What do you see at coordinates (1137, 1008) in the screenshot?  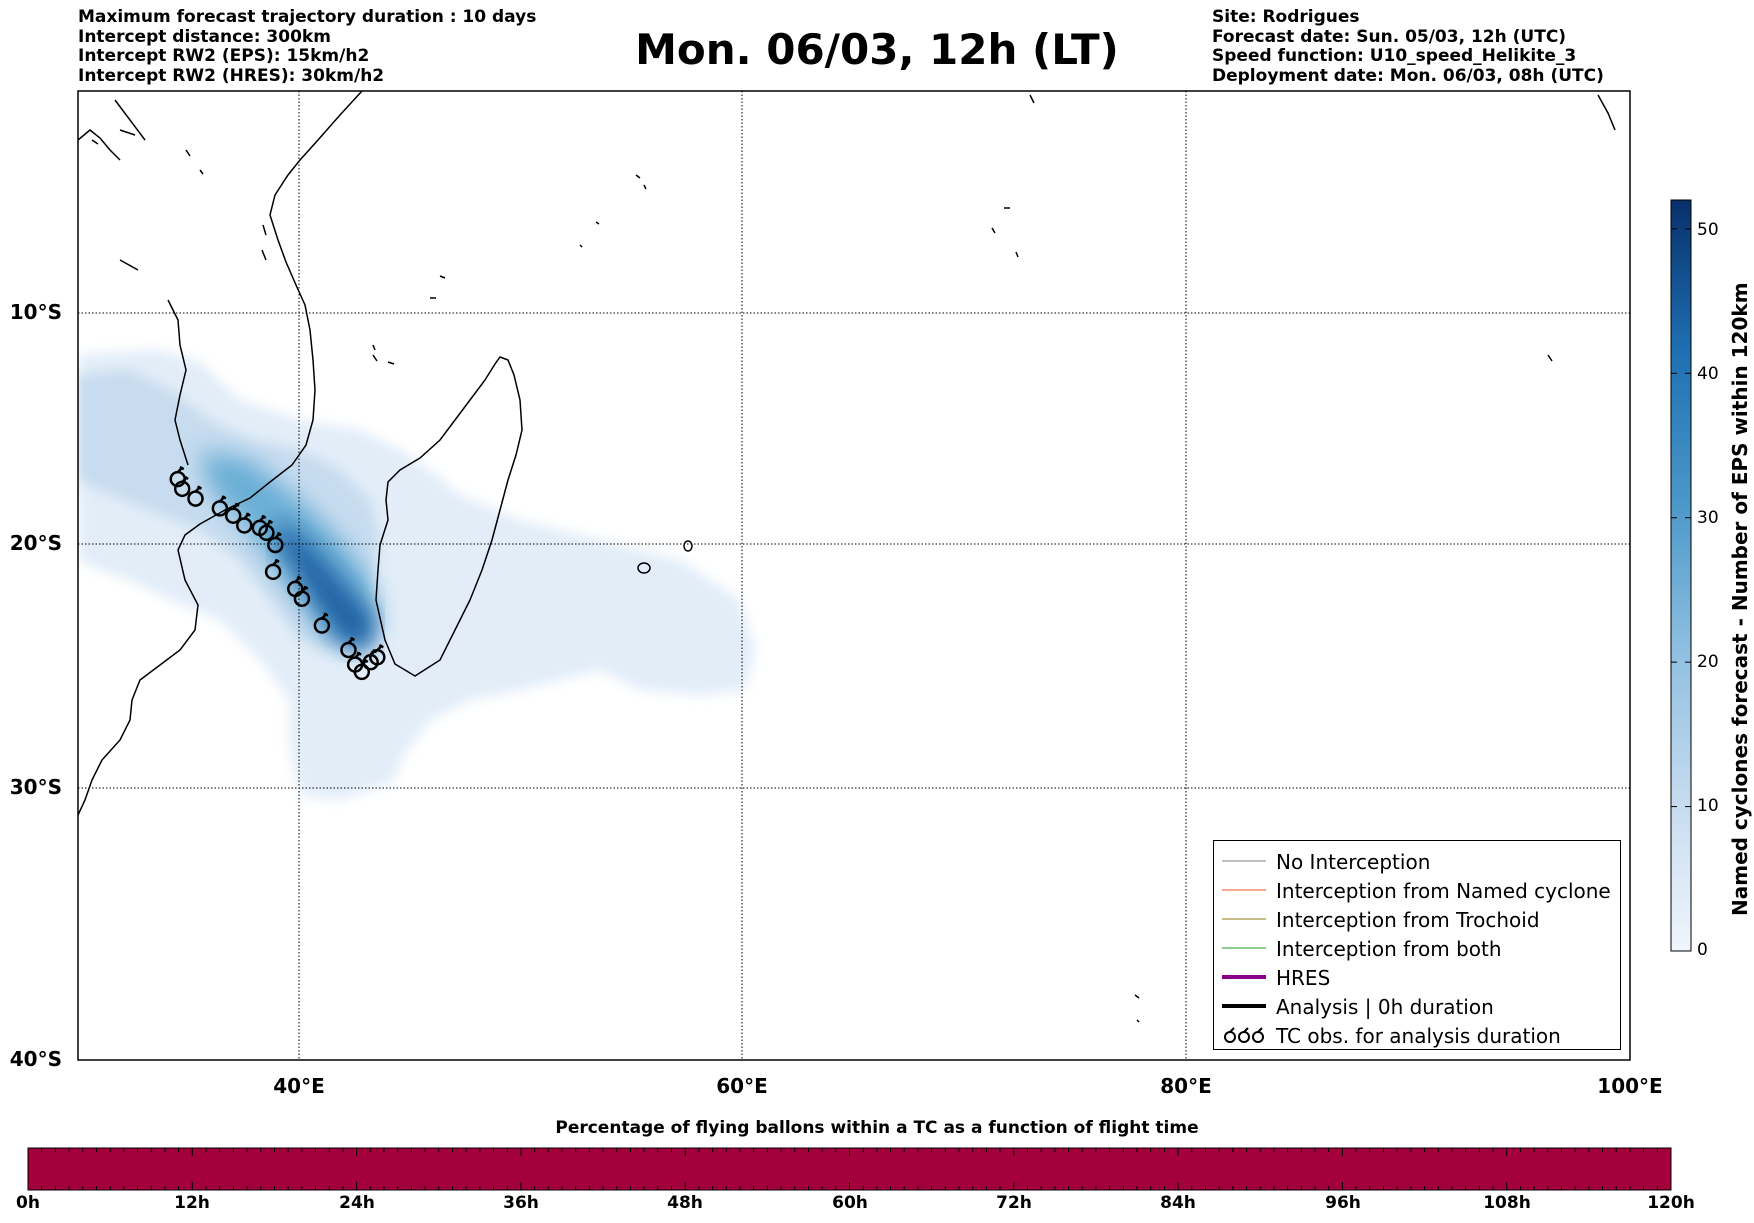 I see `europa-isle` at bounding box center [1137, 1008].